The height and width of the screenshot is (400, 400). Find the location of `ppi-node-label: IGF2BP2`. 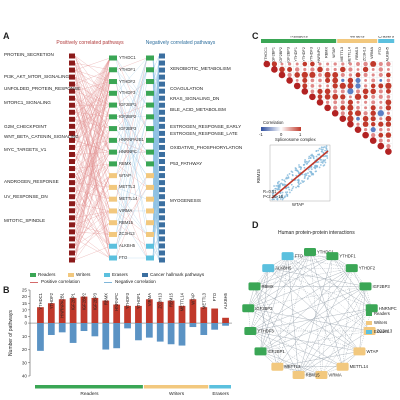

ppi-node-label: IGF2BP2 is located at coordinates (264, 308).